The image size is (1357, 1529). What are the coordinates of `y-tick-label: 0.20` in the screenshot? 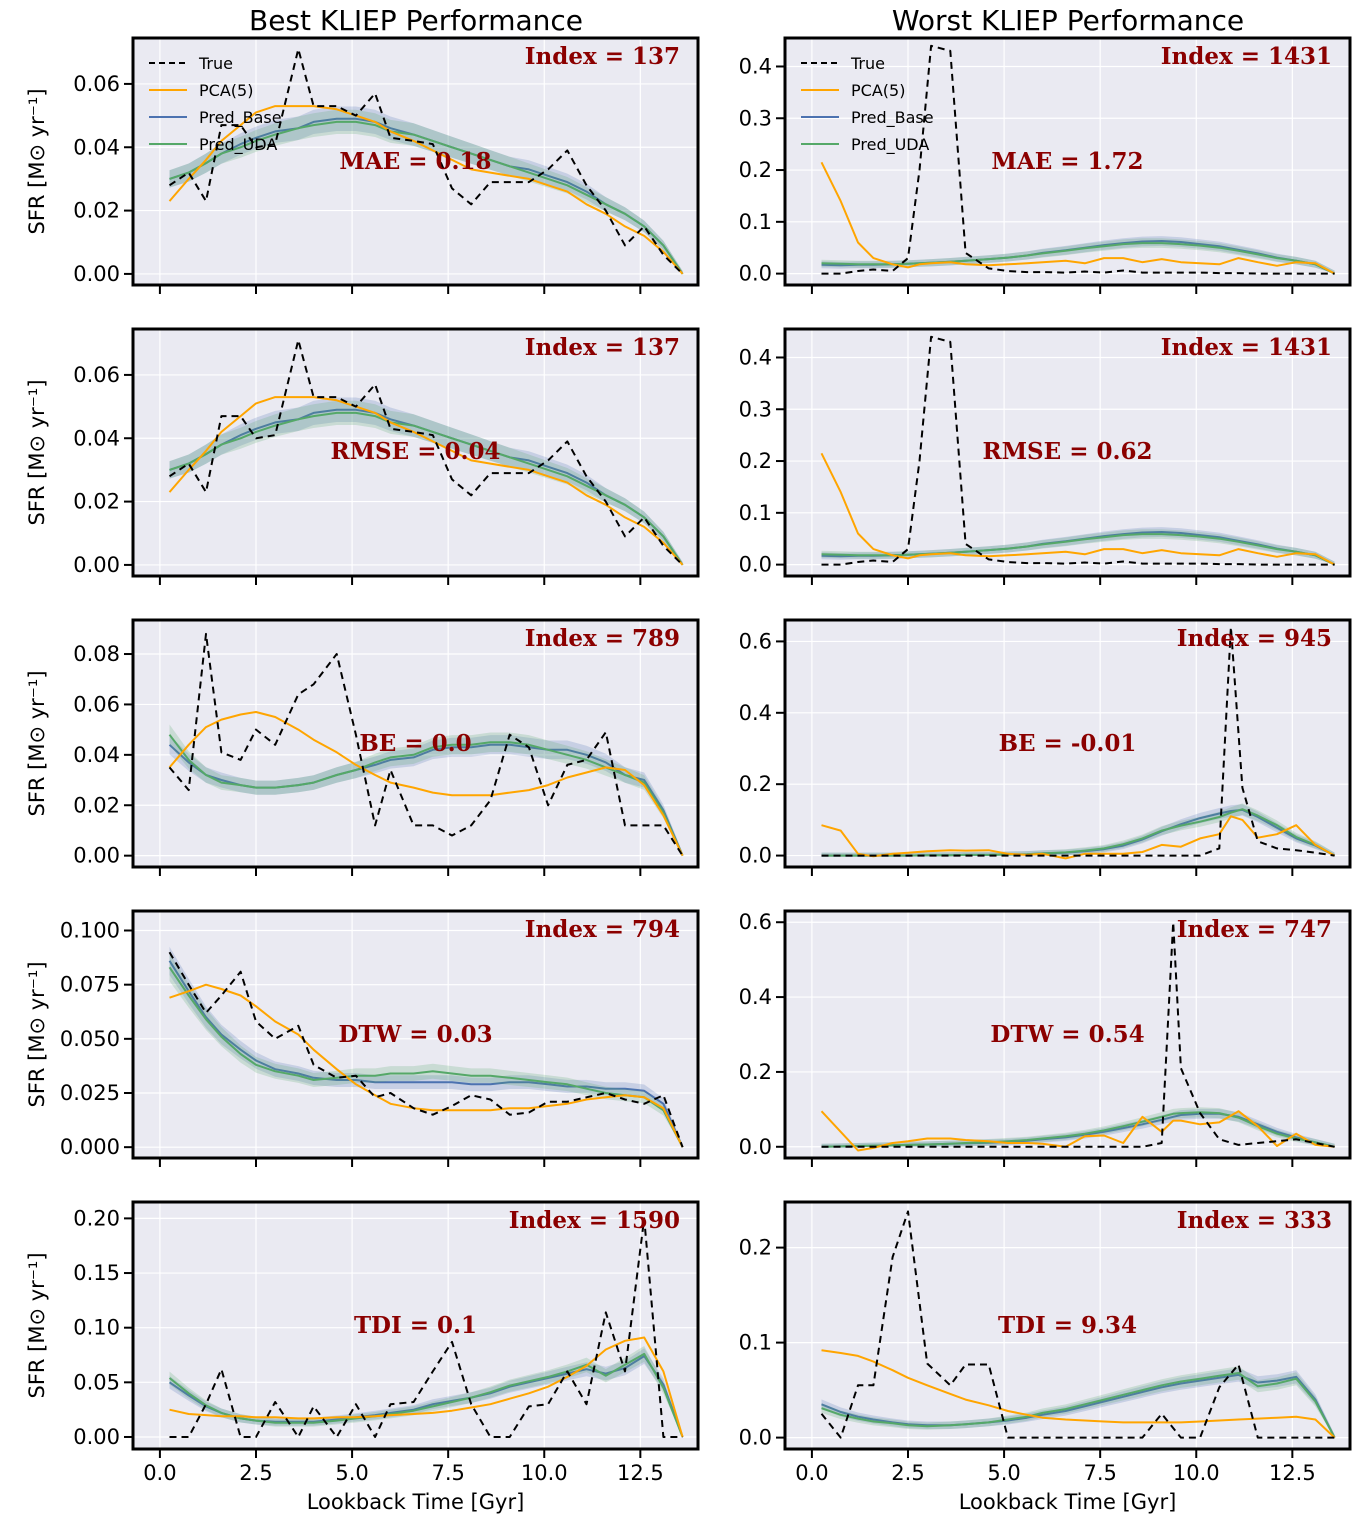 It's located at (96, 1218).